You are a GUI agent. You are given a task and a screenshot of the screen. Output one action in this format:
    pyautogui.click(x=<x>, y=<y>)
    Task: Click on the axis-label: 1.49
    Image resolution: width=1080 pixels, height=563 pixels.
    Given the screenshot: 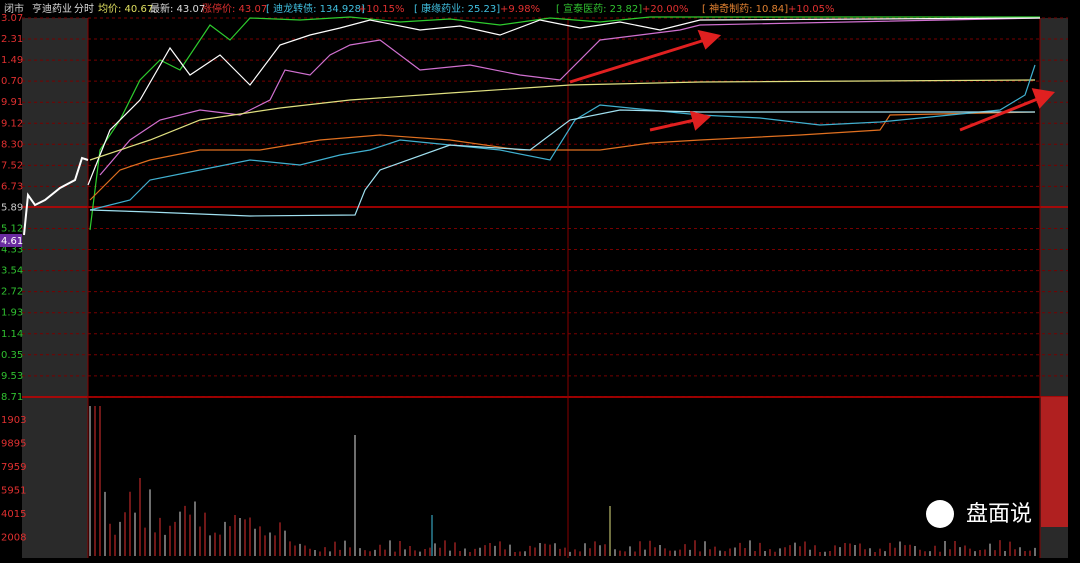 What is the action you would take?
    pyautogui.click(x=12, y=60)
    